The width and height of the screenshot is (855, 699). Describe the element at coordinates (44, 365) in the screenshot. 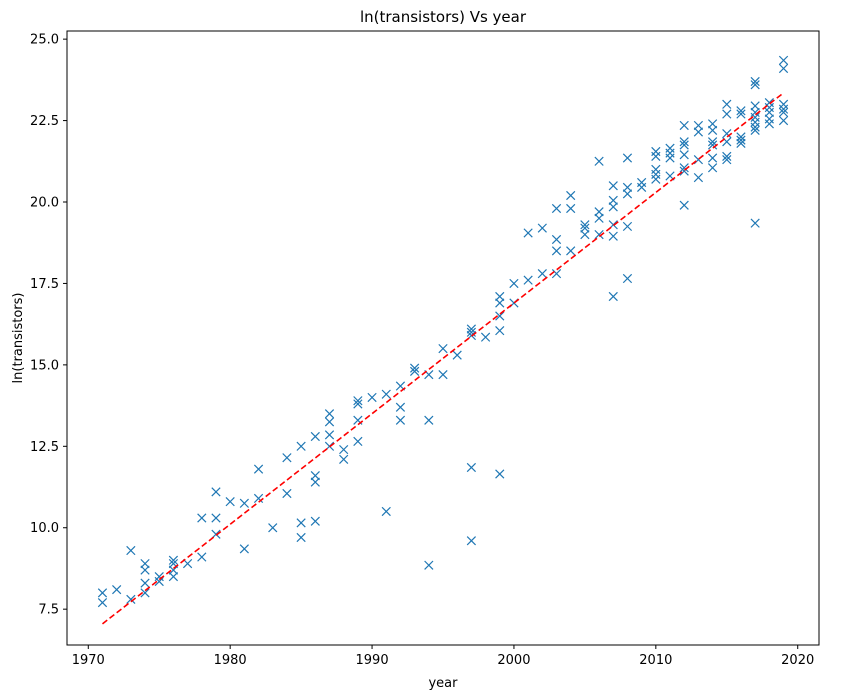

I see `y-tick-label: 15.0` at that location.